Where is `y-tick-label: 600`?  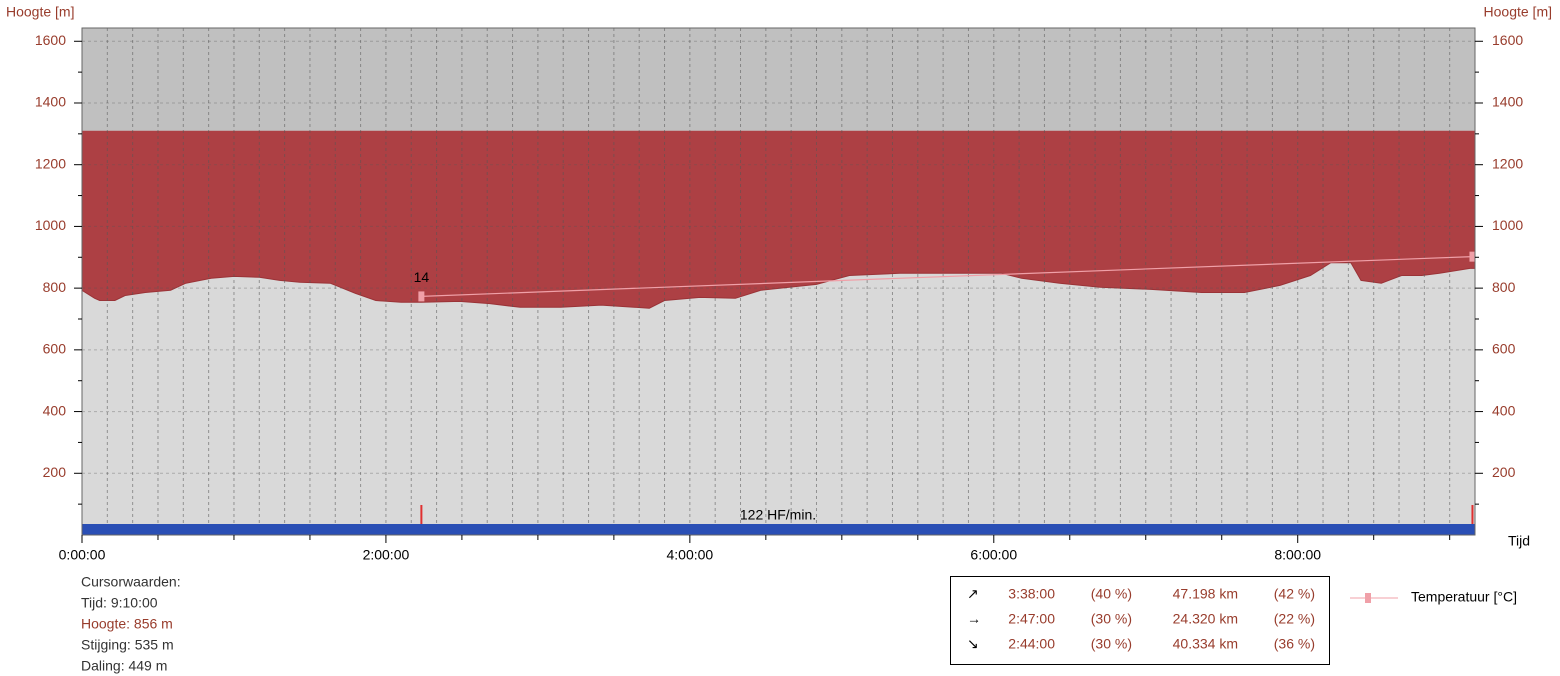
y-tick-label: 600 is located at coordinates (55, 349).